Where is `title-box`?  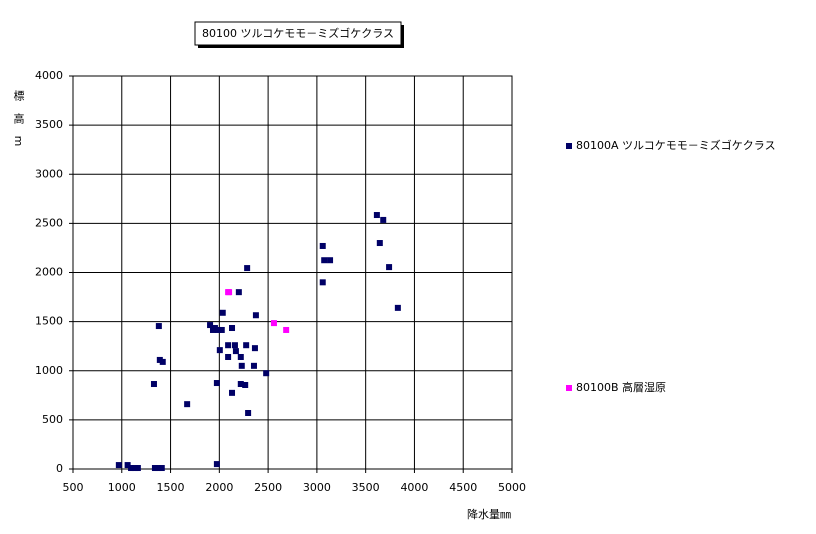 title-box is located at coordinates (298, 33).